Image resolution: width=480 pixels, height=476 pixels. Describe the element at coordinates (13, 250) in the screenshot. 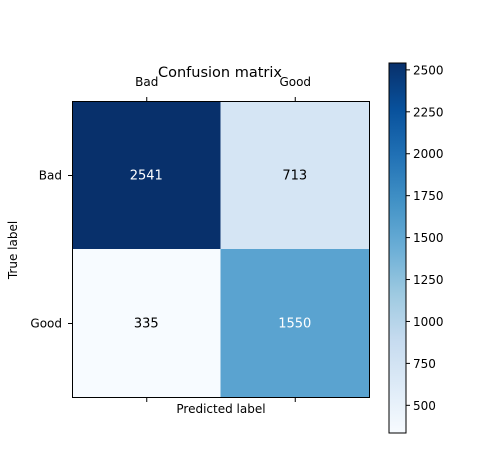

I see `y-axis-label: True label` at that location.